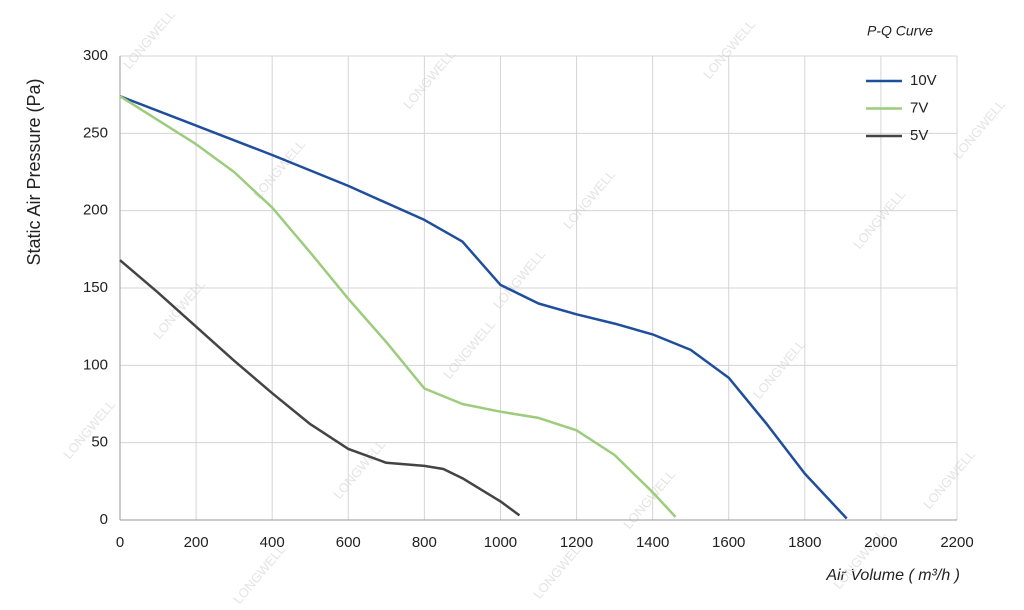  I want to click on x-tick-label: 1400, so click(652, 542).